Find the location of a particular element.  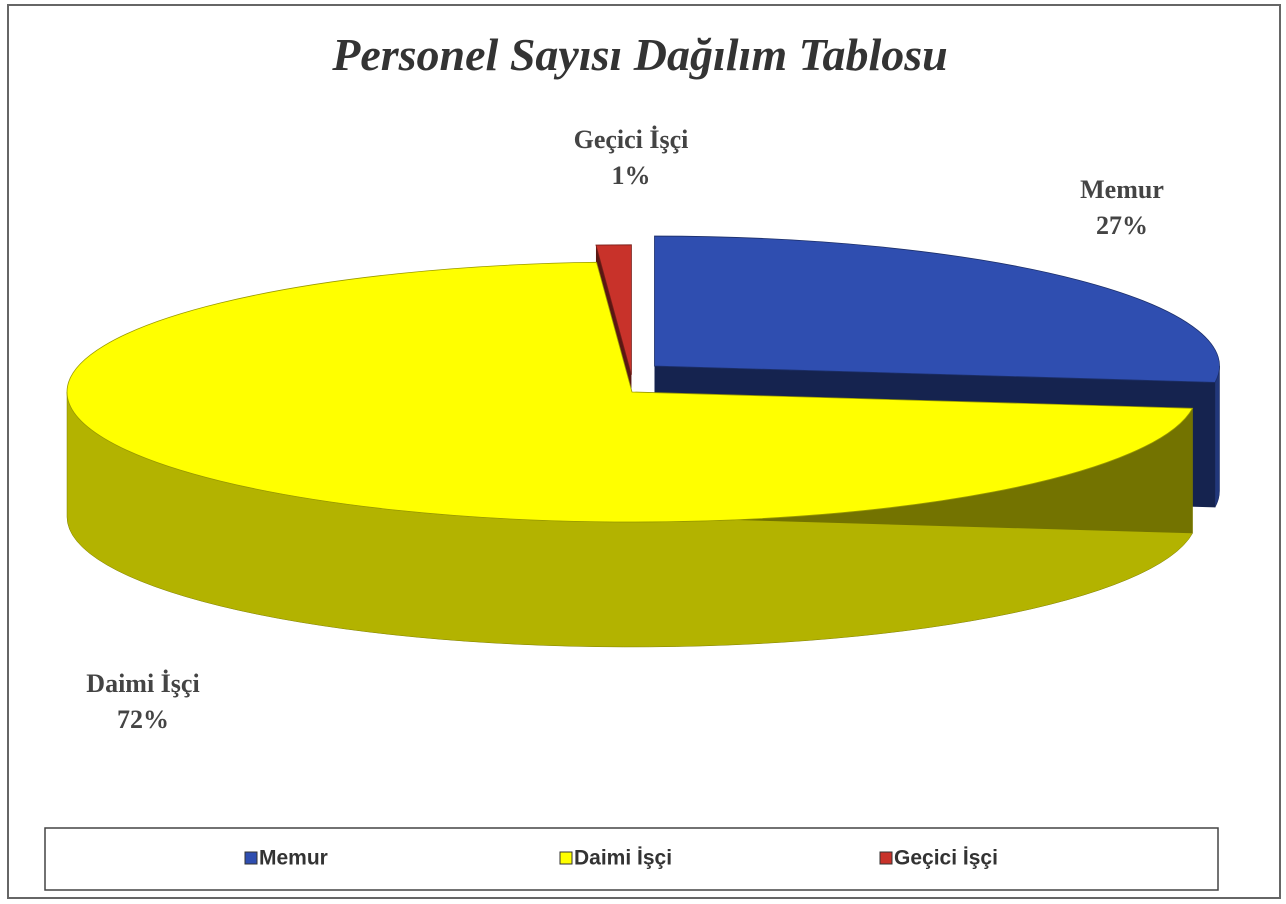

legend is located at coordinates (631, 859).